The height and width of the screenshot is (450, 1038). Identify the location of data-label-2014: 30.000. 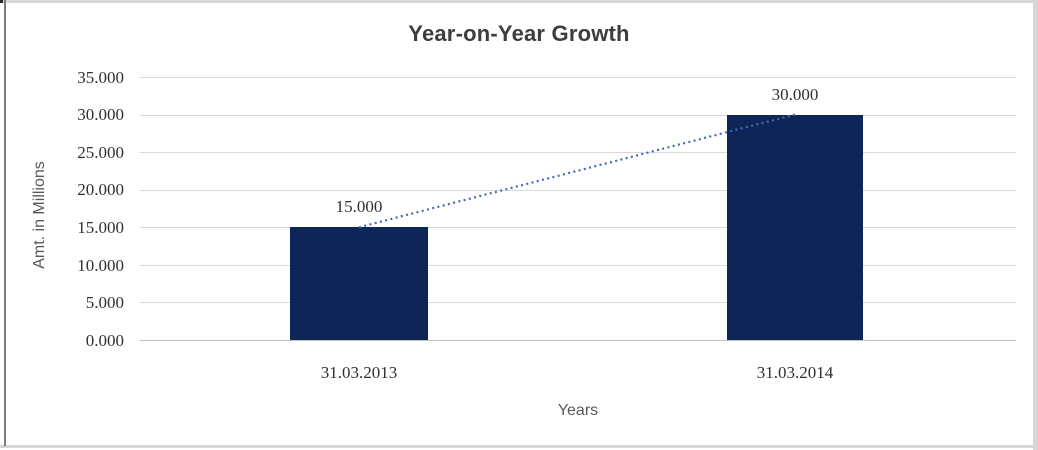
(795, 94).